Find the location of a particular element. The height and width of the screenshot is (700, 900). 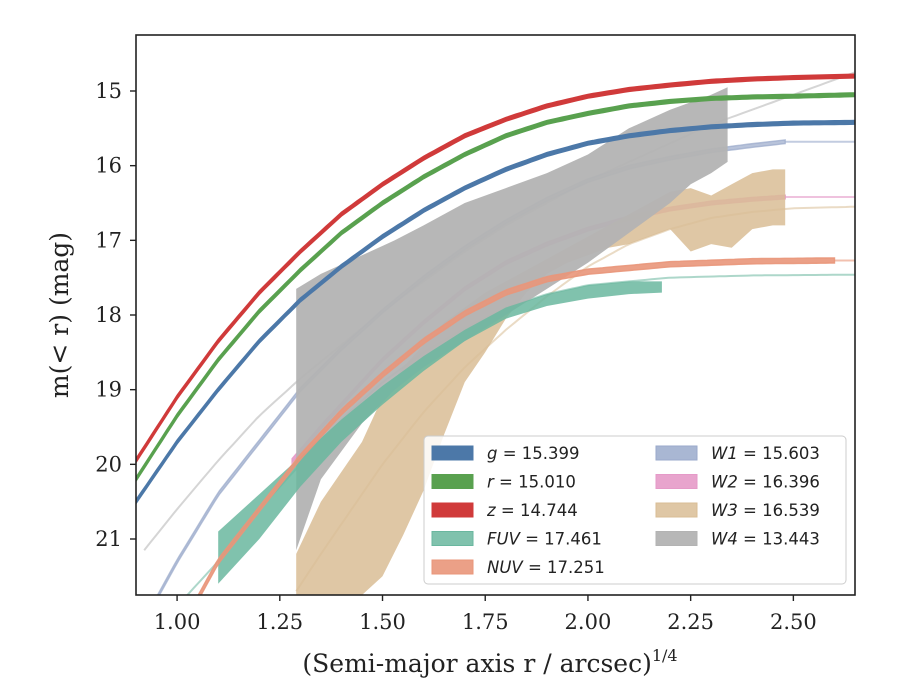

x-tick-label: 1.75 is located at coordinates (485, 622).